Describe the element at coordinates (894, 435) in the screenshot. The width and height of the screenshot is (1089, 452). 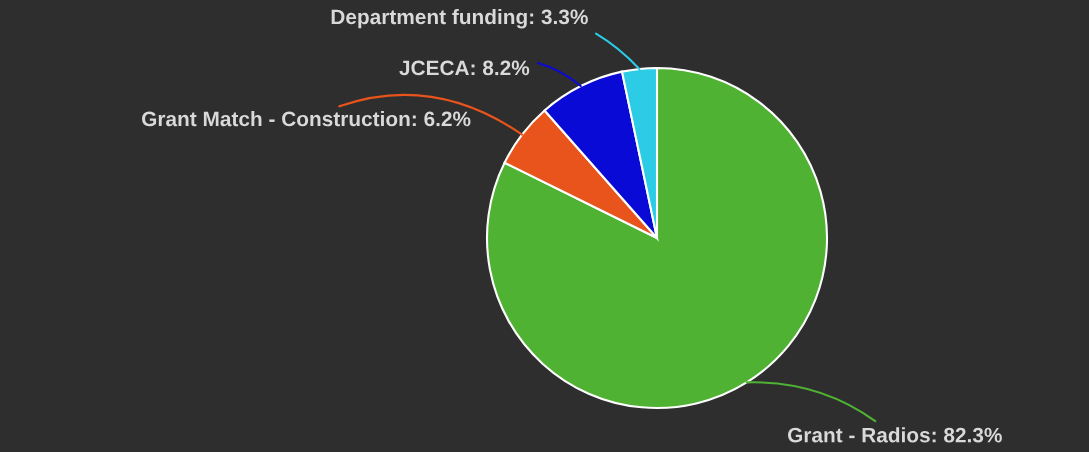
I see `slice-label: Grant - Radios: 82.3%` at that location.